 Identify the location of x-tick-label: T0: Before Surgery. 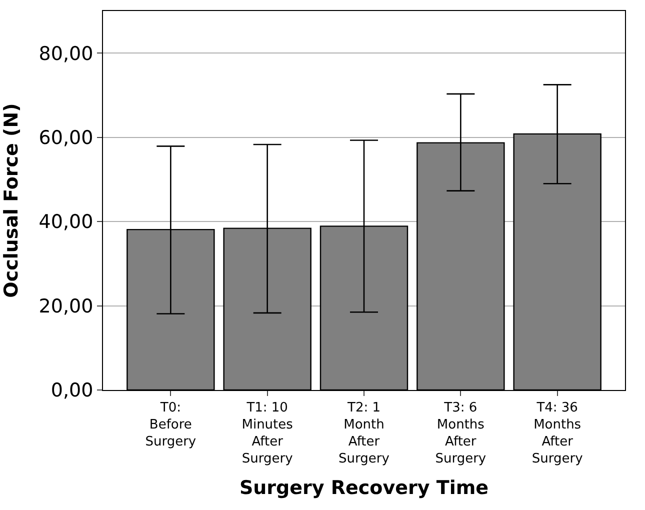
(170, 425).